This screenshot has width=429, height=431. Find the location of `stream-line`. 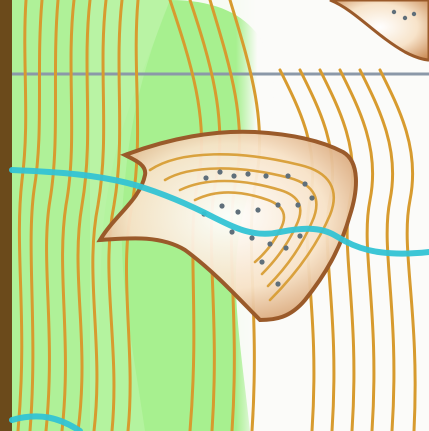

stream-line is located at coordinates (46, 422).